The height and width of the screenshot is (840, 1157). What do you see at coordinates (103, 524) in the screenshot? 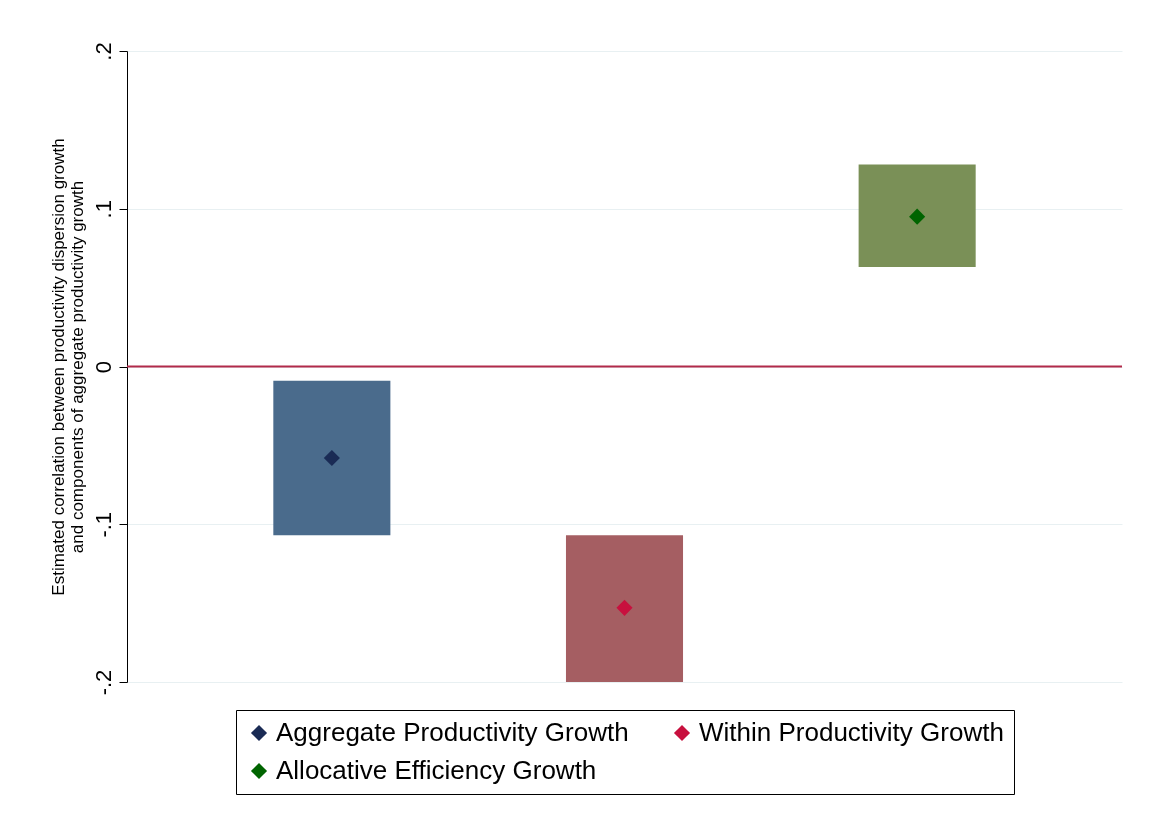
I see `y-tick-label: -.1` at bounding box center [103, 524].